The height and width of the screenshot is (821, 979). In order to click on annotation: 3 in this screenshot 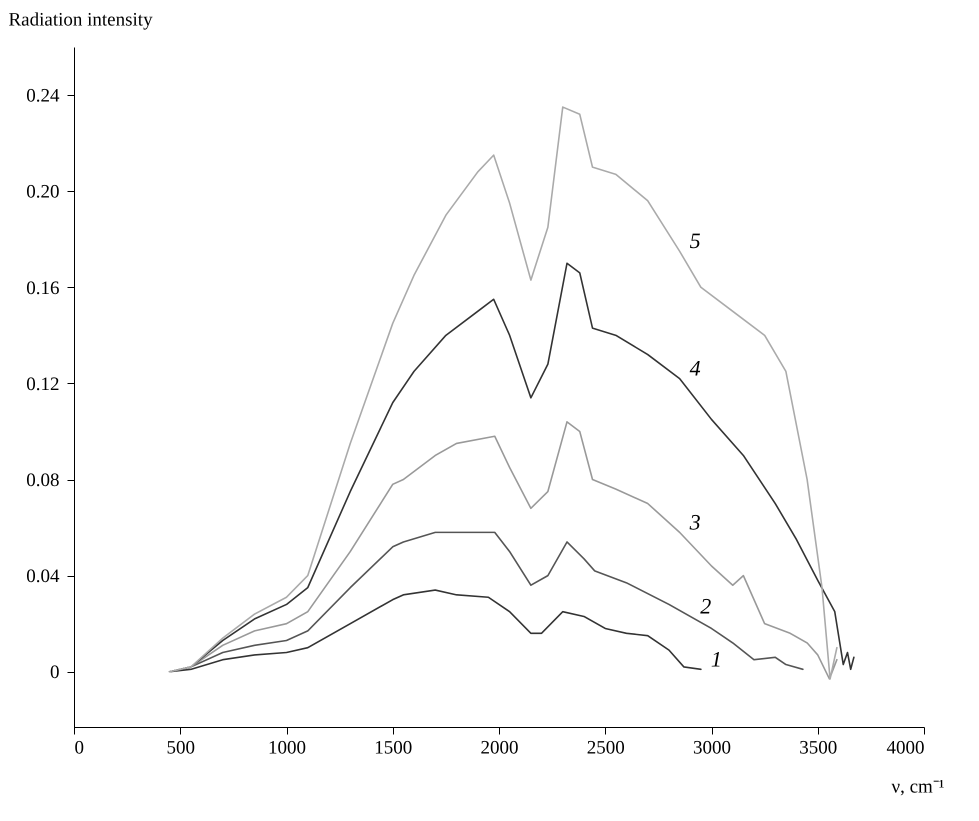, I will do `click(694, 521)`.